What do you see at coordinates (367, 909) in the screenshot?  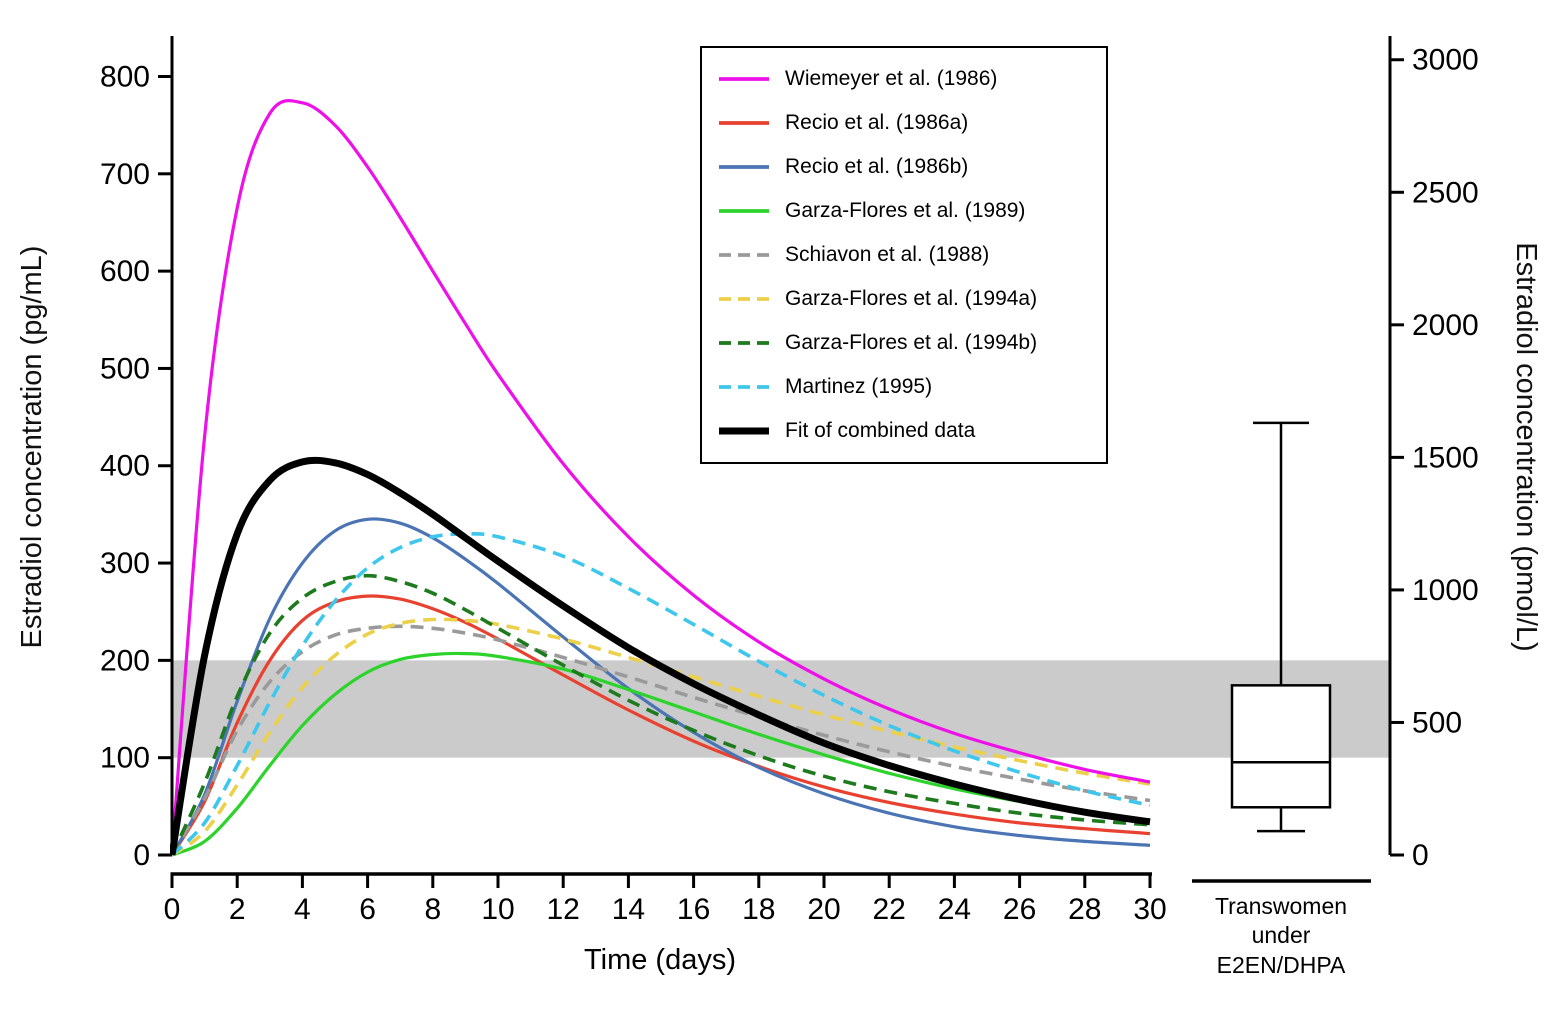 I see `tick-label: 6` at bounding box center [367, 909].